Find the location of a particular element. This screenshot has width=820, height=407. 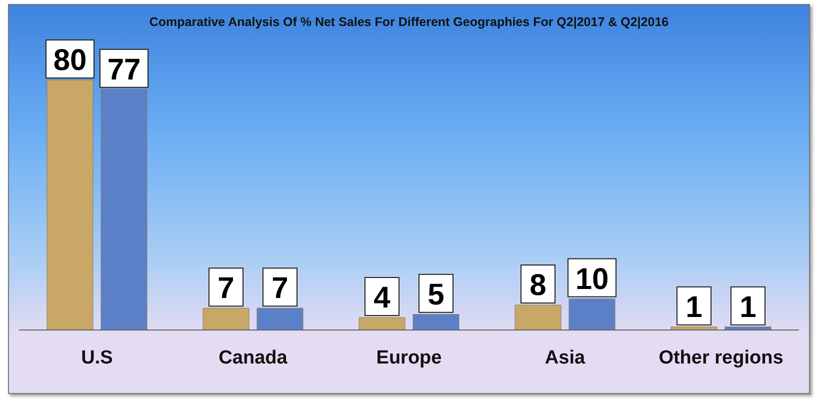

x-tick-label: U.S is located at coordinates (97, 357).